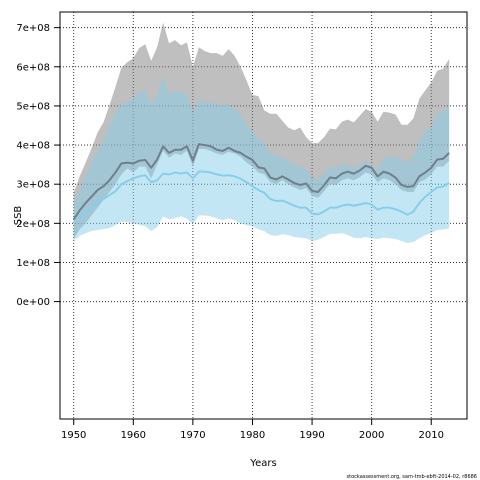 The height and width of the screenshot is (480, 480). I want to click on series-lines, so click(261, 183).